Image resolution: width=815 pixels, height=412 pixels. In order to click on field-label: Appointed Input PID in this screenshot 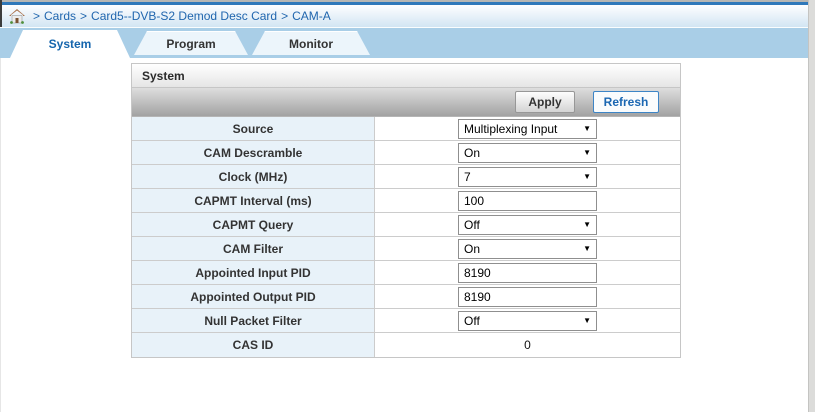, I will do `click(253, 272)`.